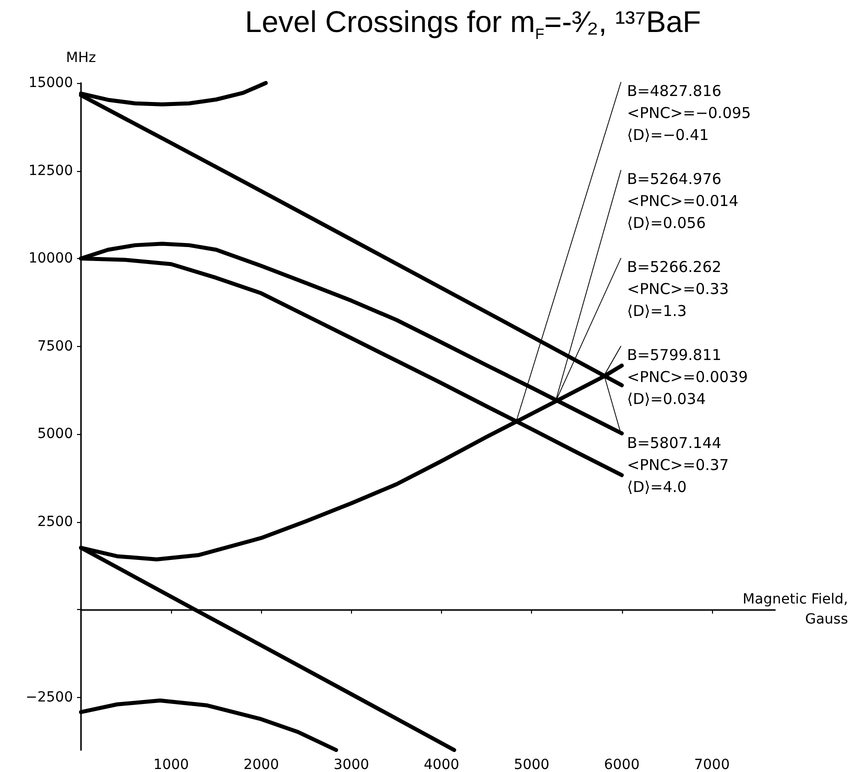 The height and width of the screenshot is (772, 856). Describe the element at coordinates (687, 377) in the screenshot. I see `annotation: B=5799.811 <PNC>=0.0039 ⟨D⟩=0.034` at that location.